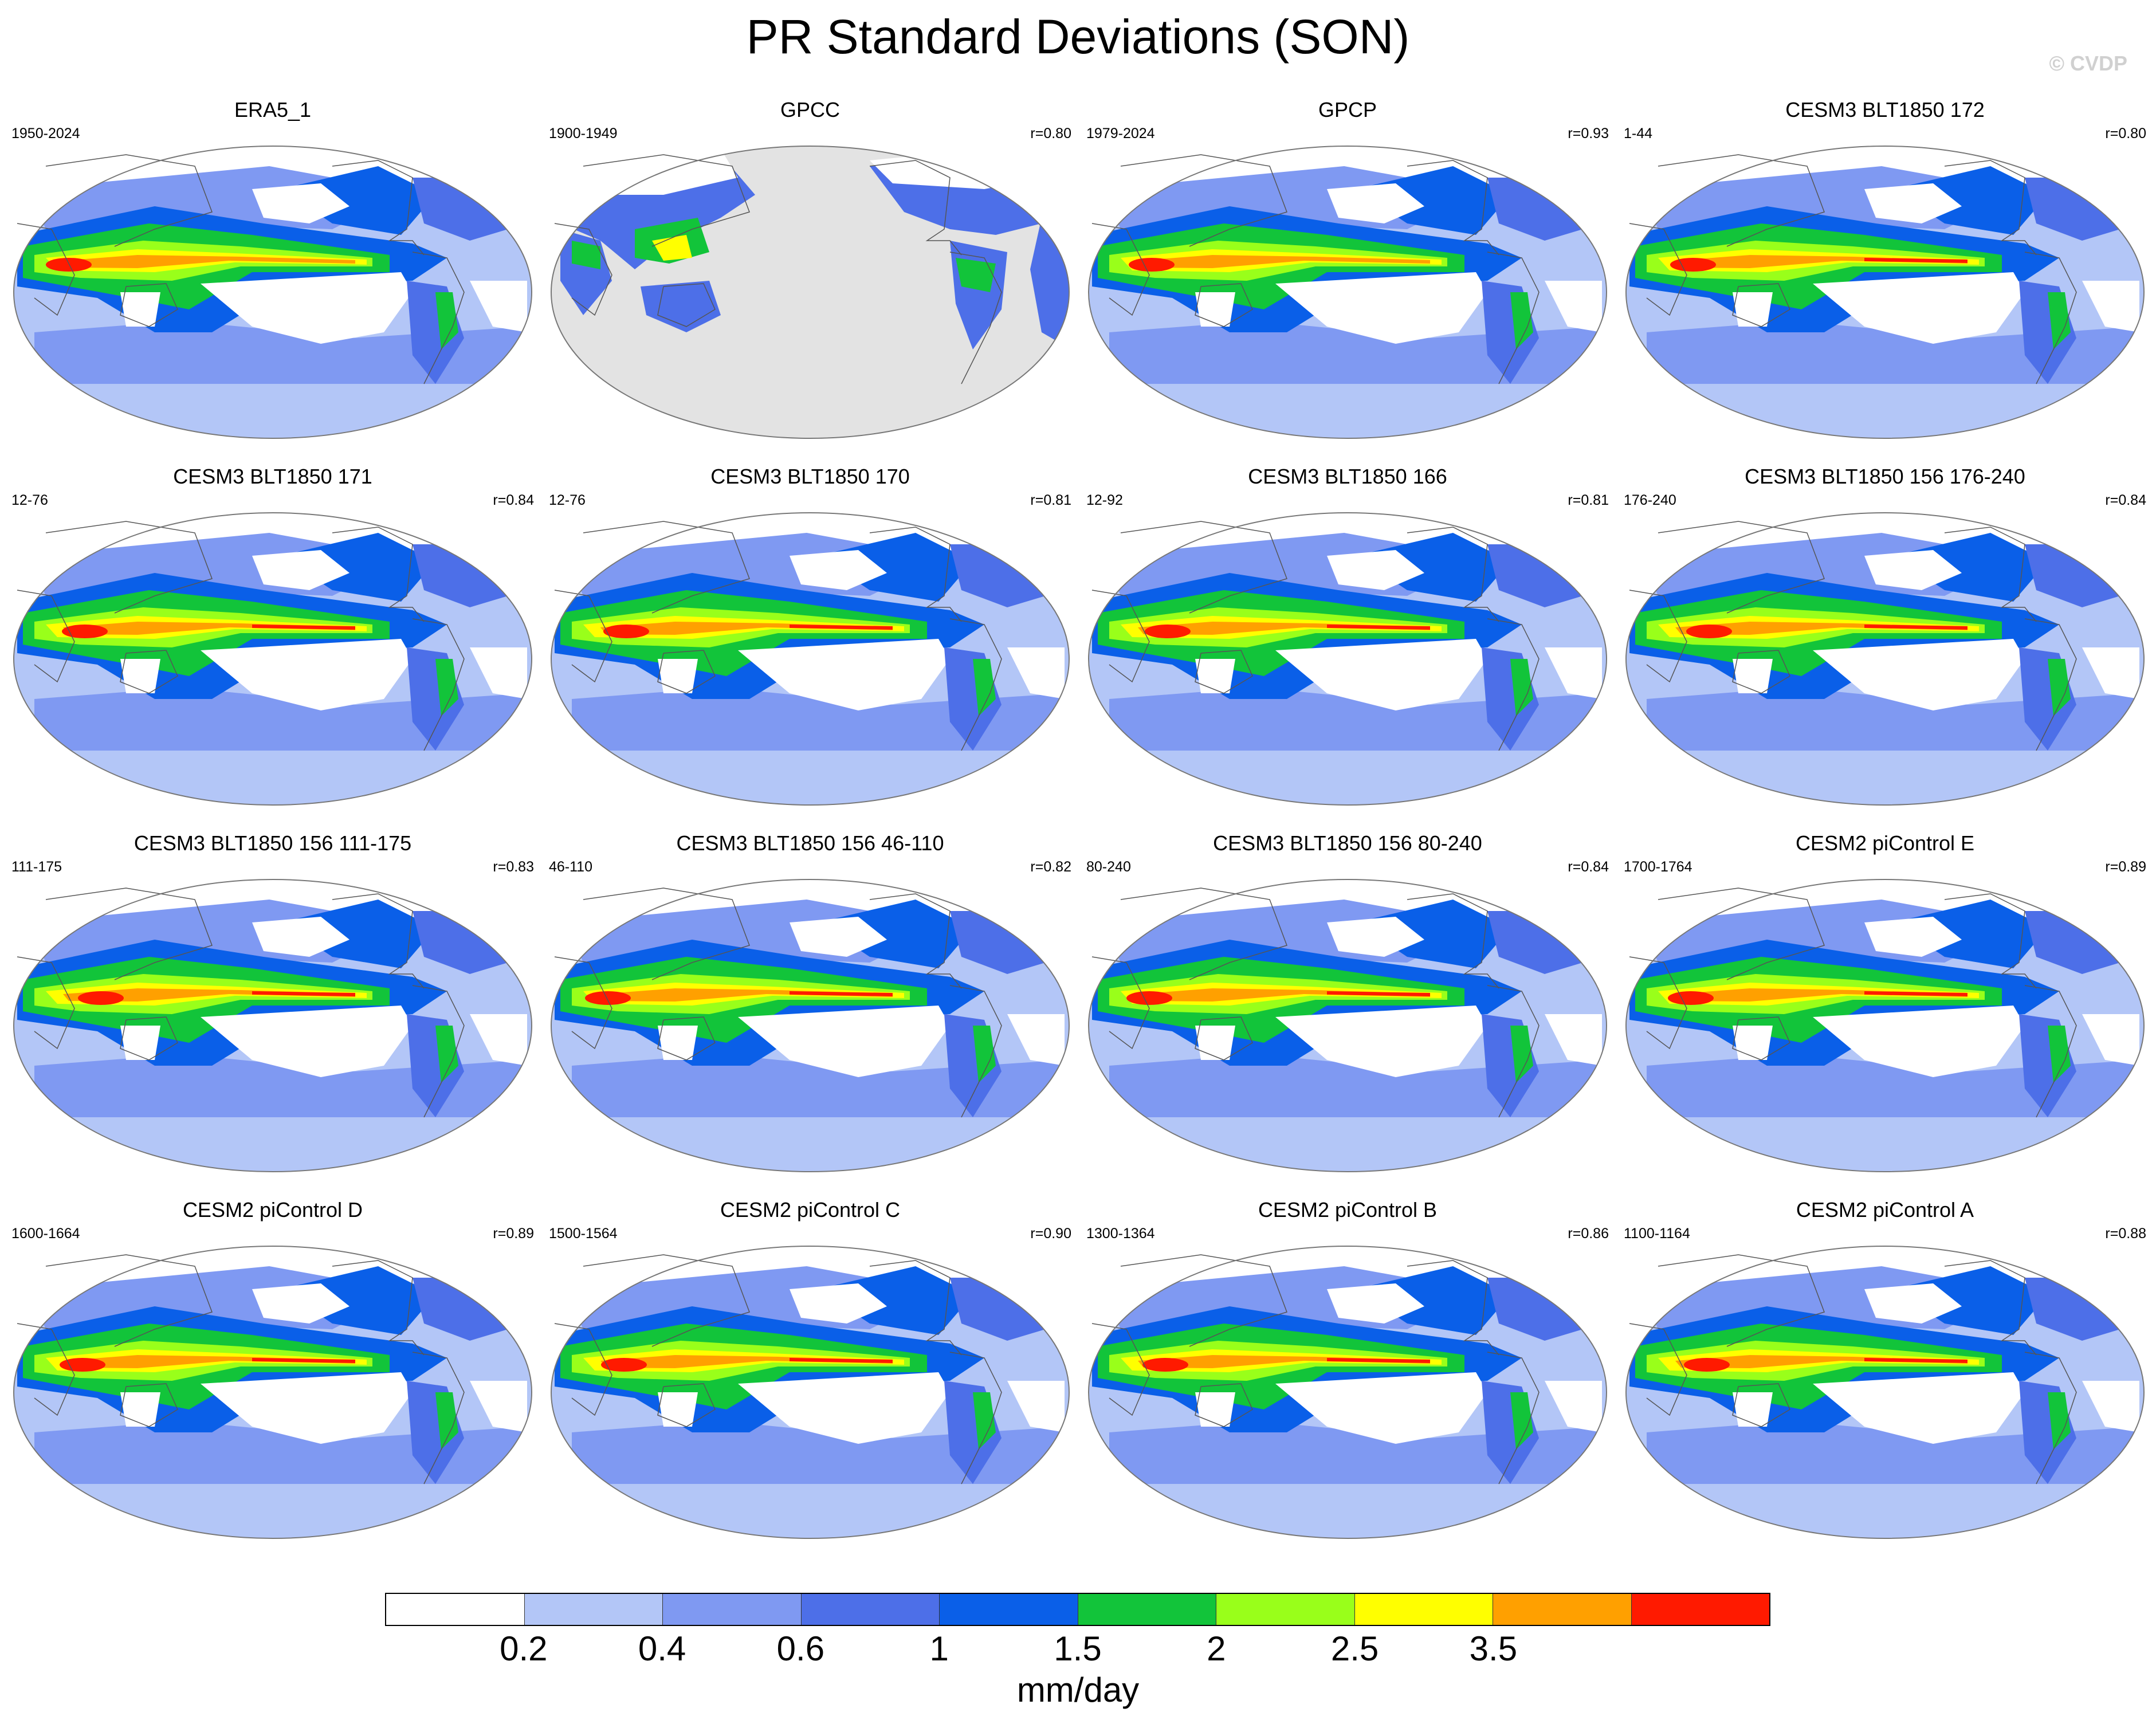  I want to click on map-panel: CESM2 piControl D 1600-1664 r=0.89, so click(272, 1369).